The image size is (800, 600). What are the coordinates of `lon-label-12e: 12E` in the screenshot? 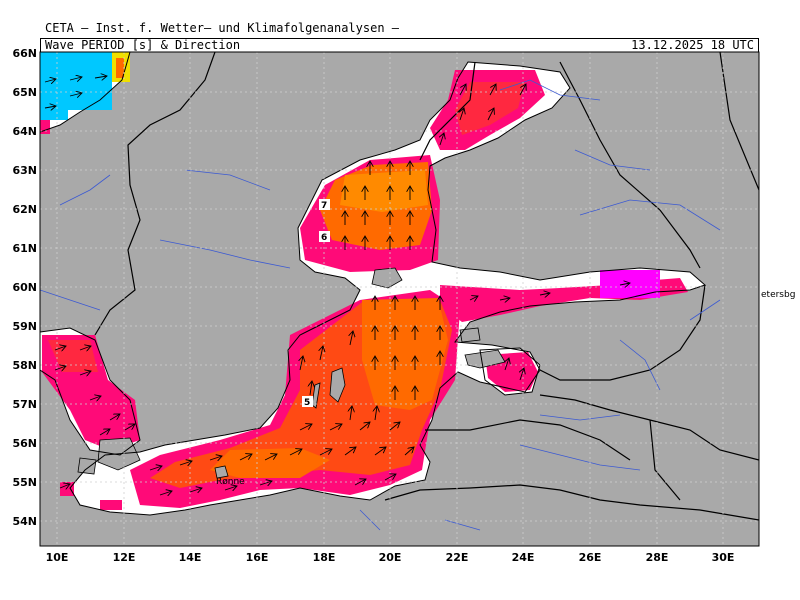 It's located at (124, 557).